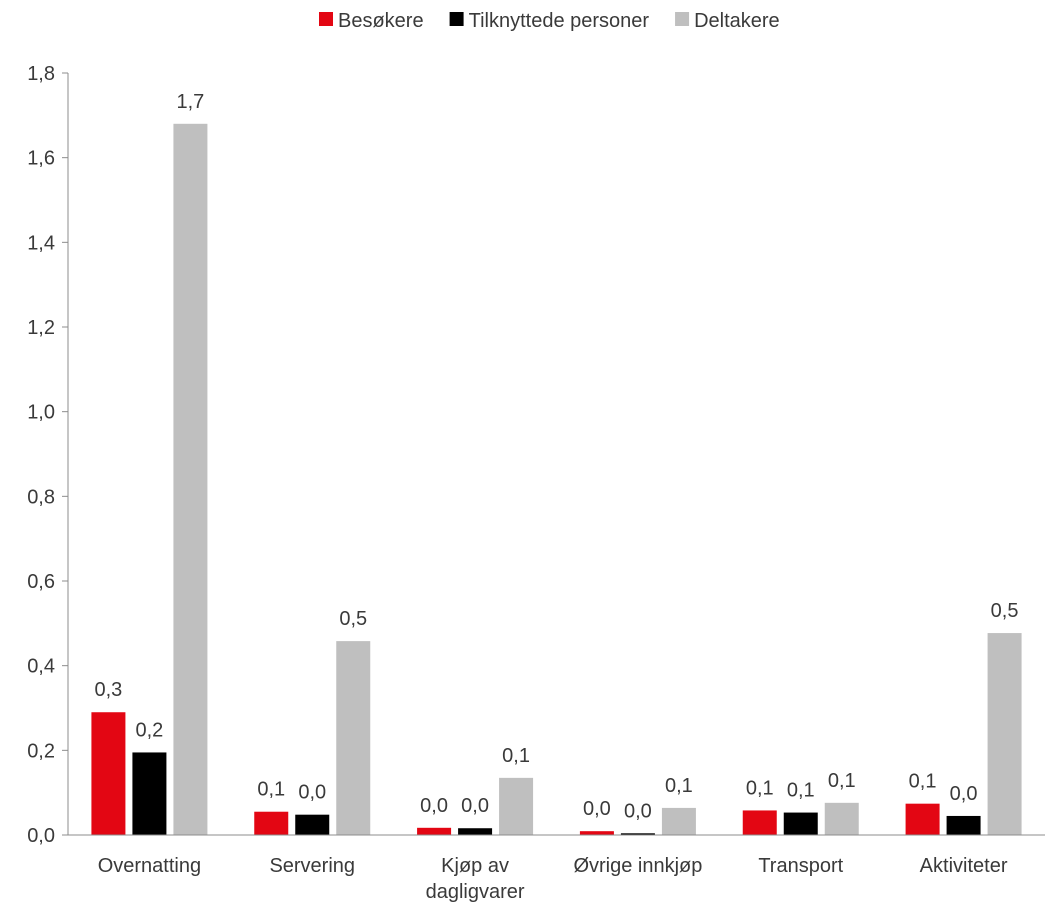 This screenshot has height=904, width=1051. What do you see at coordinates (41, 751) in the screenshot?
I see `y-tick-label: 0,2` at bounding box center [41, 751].